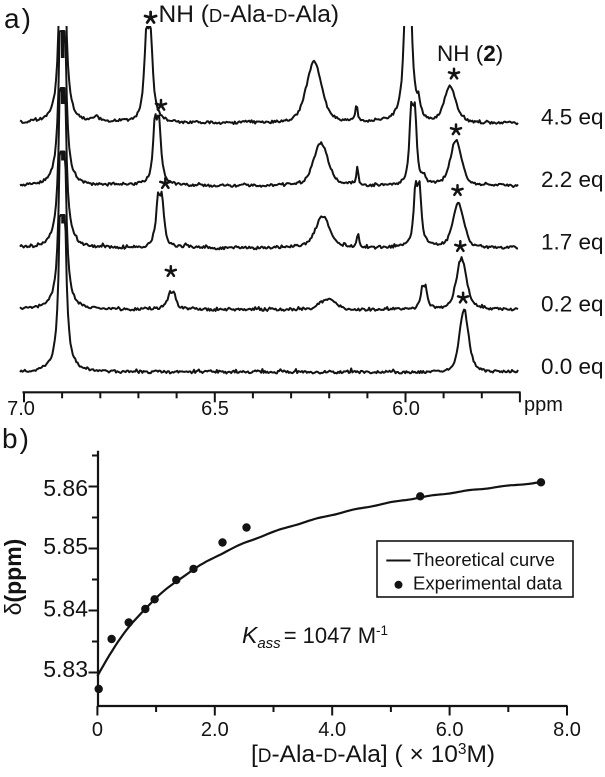  What do you see at coordinates (97, 730) in the screenshot?
I see `svg-text: 0` at bounding box center [97, 730].